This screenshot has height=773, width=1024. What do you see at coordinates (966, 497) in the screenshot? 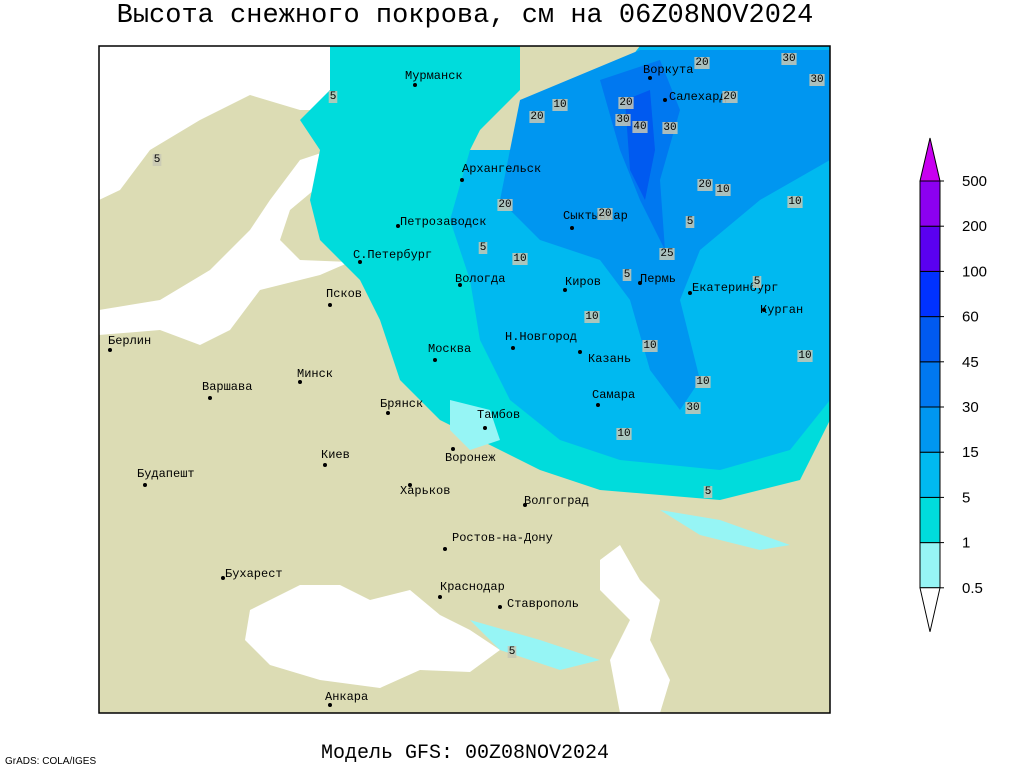
I see `colorbar-label: 5` at bounding box center [966, 497].